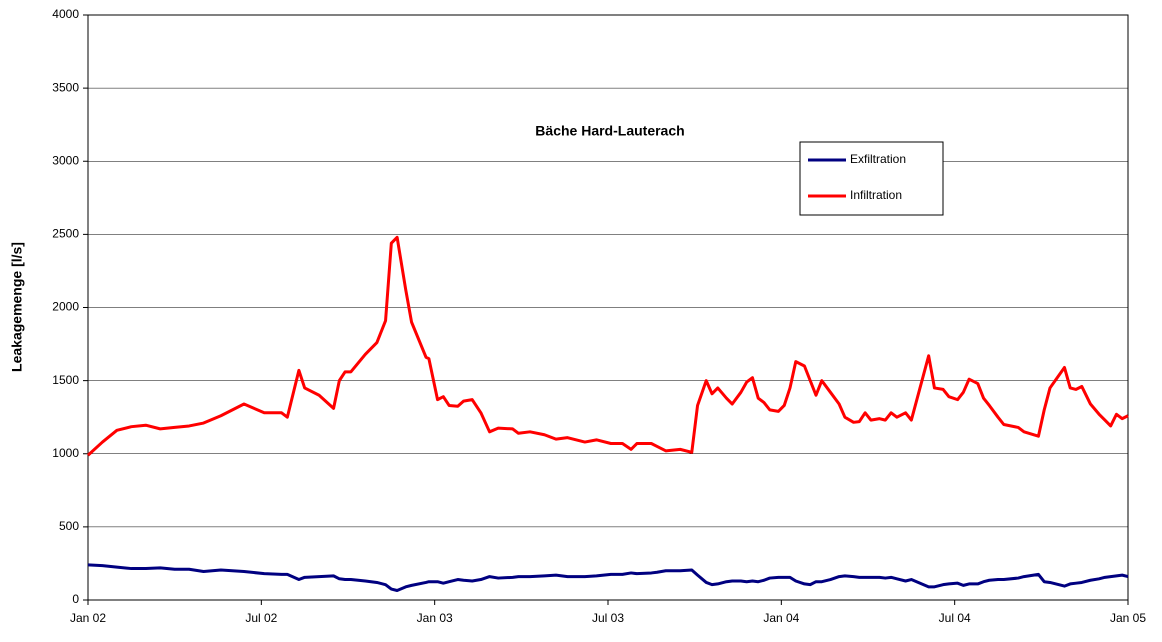 This screenshot has height=642, width=1162. What do you see at coordinates (65, 307) in the screenshot?
I see `y-tick-label: 2000` at bounding box center [65, 307].